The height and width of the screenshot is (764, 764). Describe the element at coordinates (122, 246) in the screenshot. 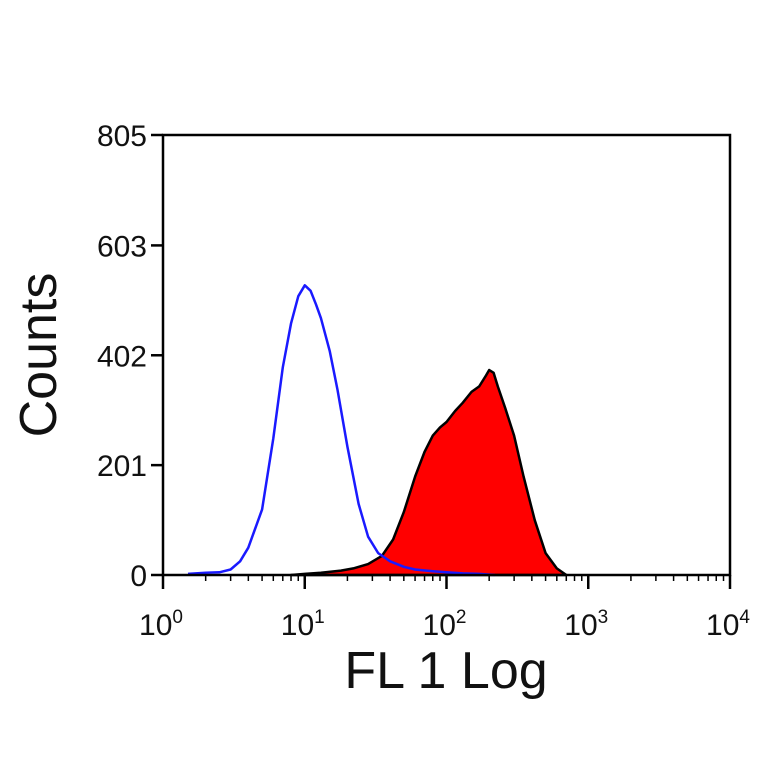

I see `y-tick-label: 603` at that location.